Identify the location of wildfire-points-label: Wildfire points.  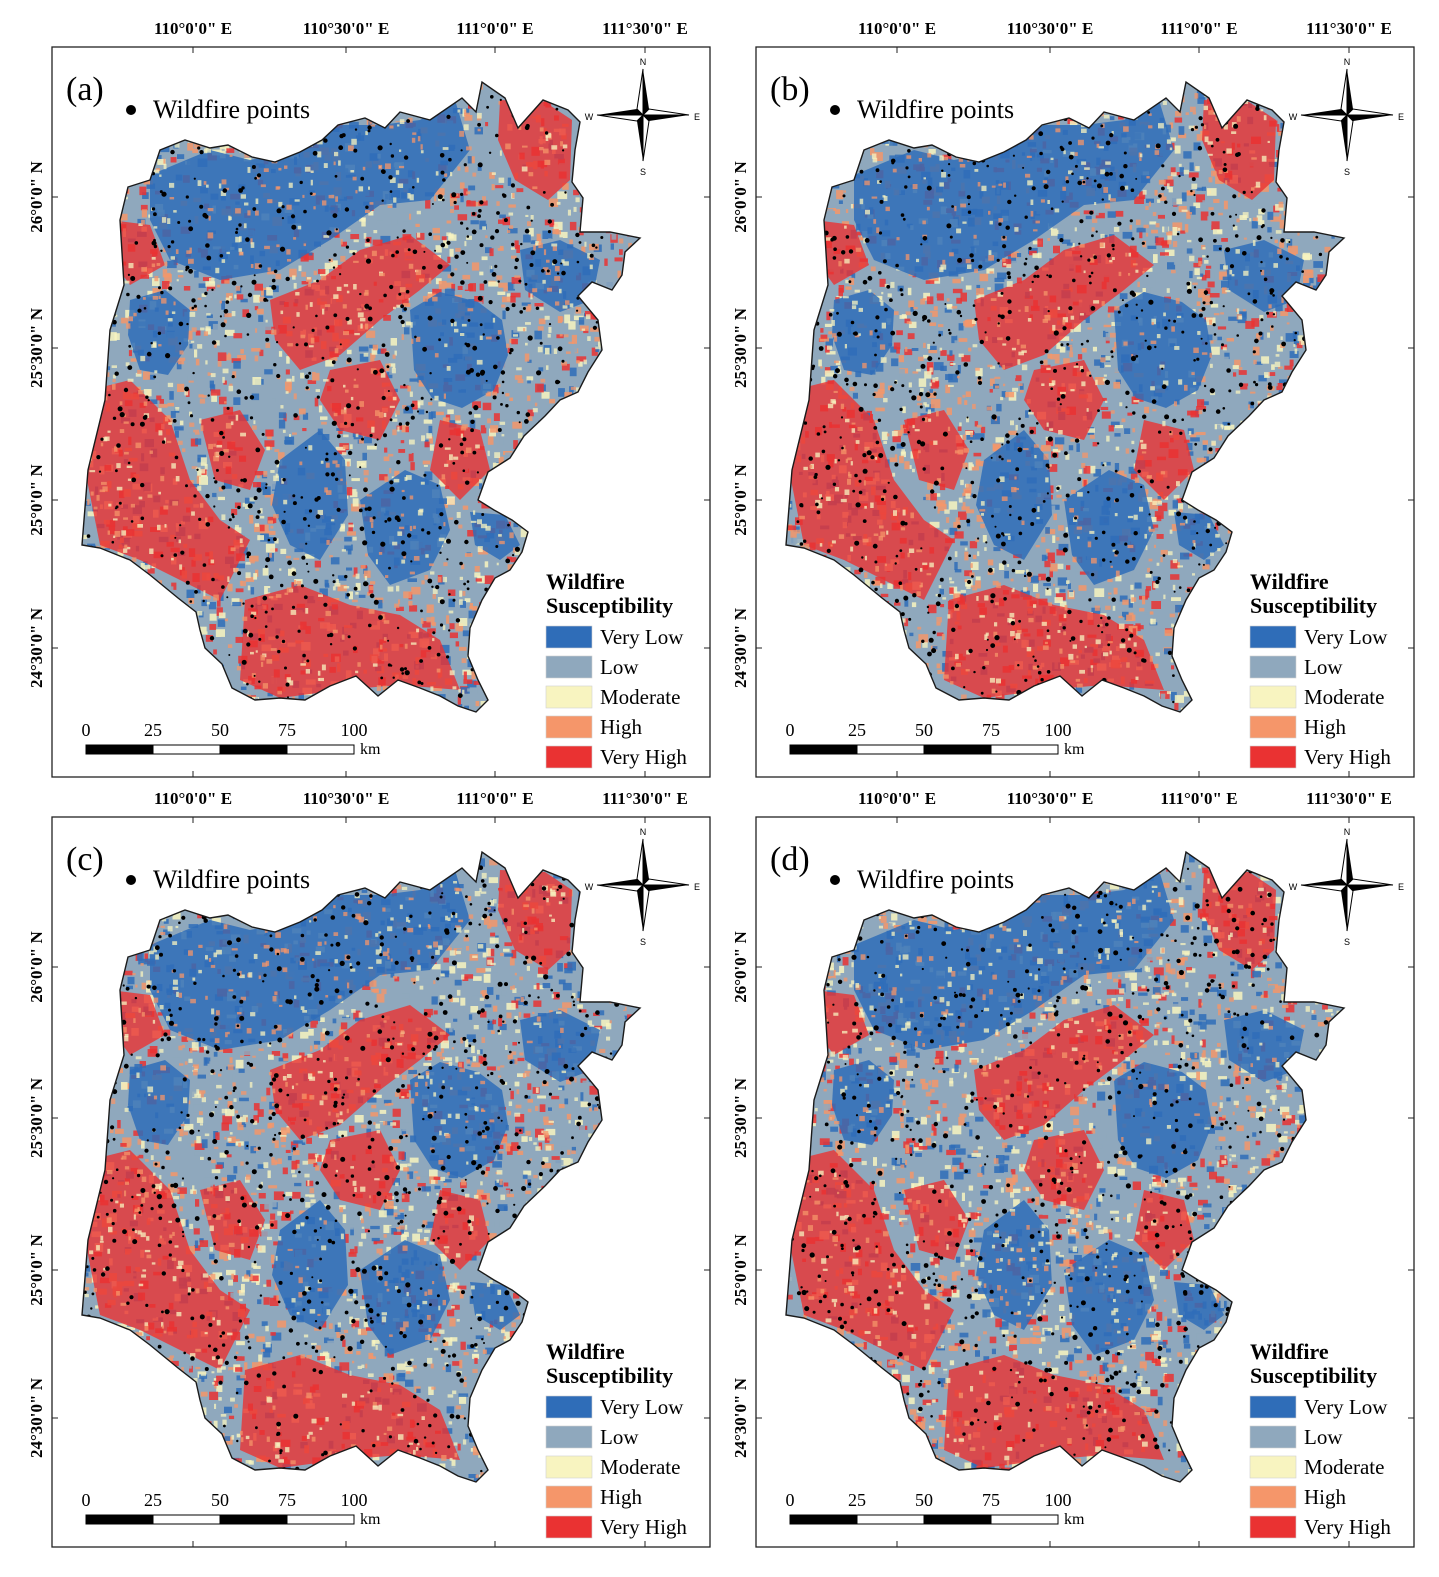
(935, 879).